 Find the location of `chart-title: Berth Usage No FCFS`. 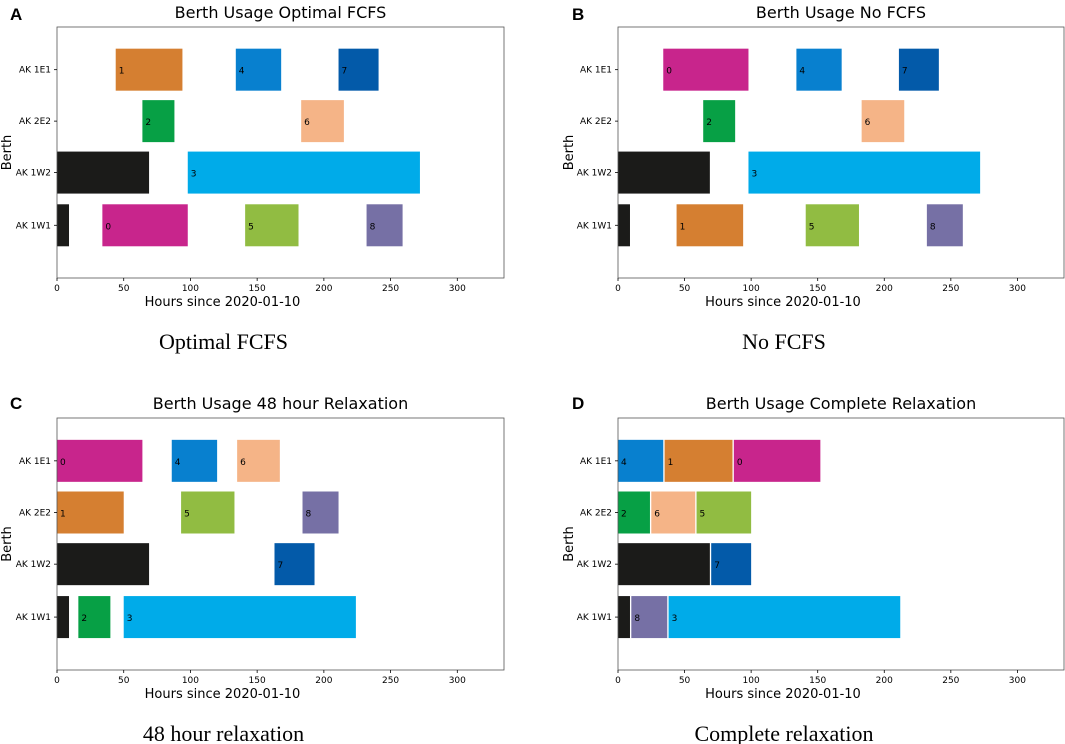

chart-title: Berth Usage No FCFS is located at coordinates (841, 12).